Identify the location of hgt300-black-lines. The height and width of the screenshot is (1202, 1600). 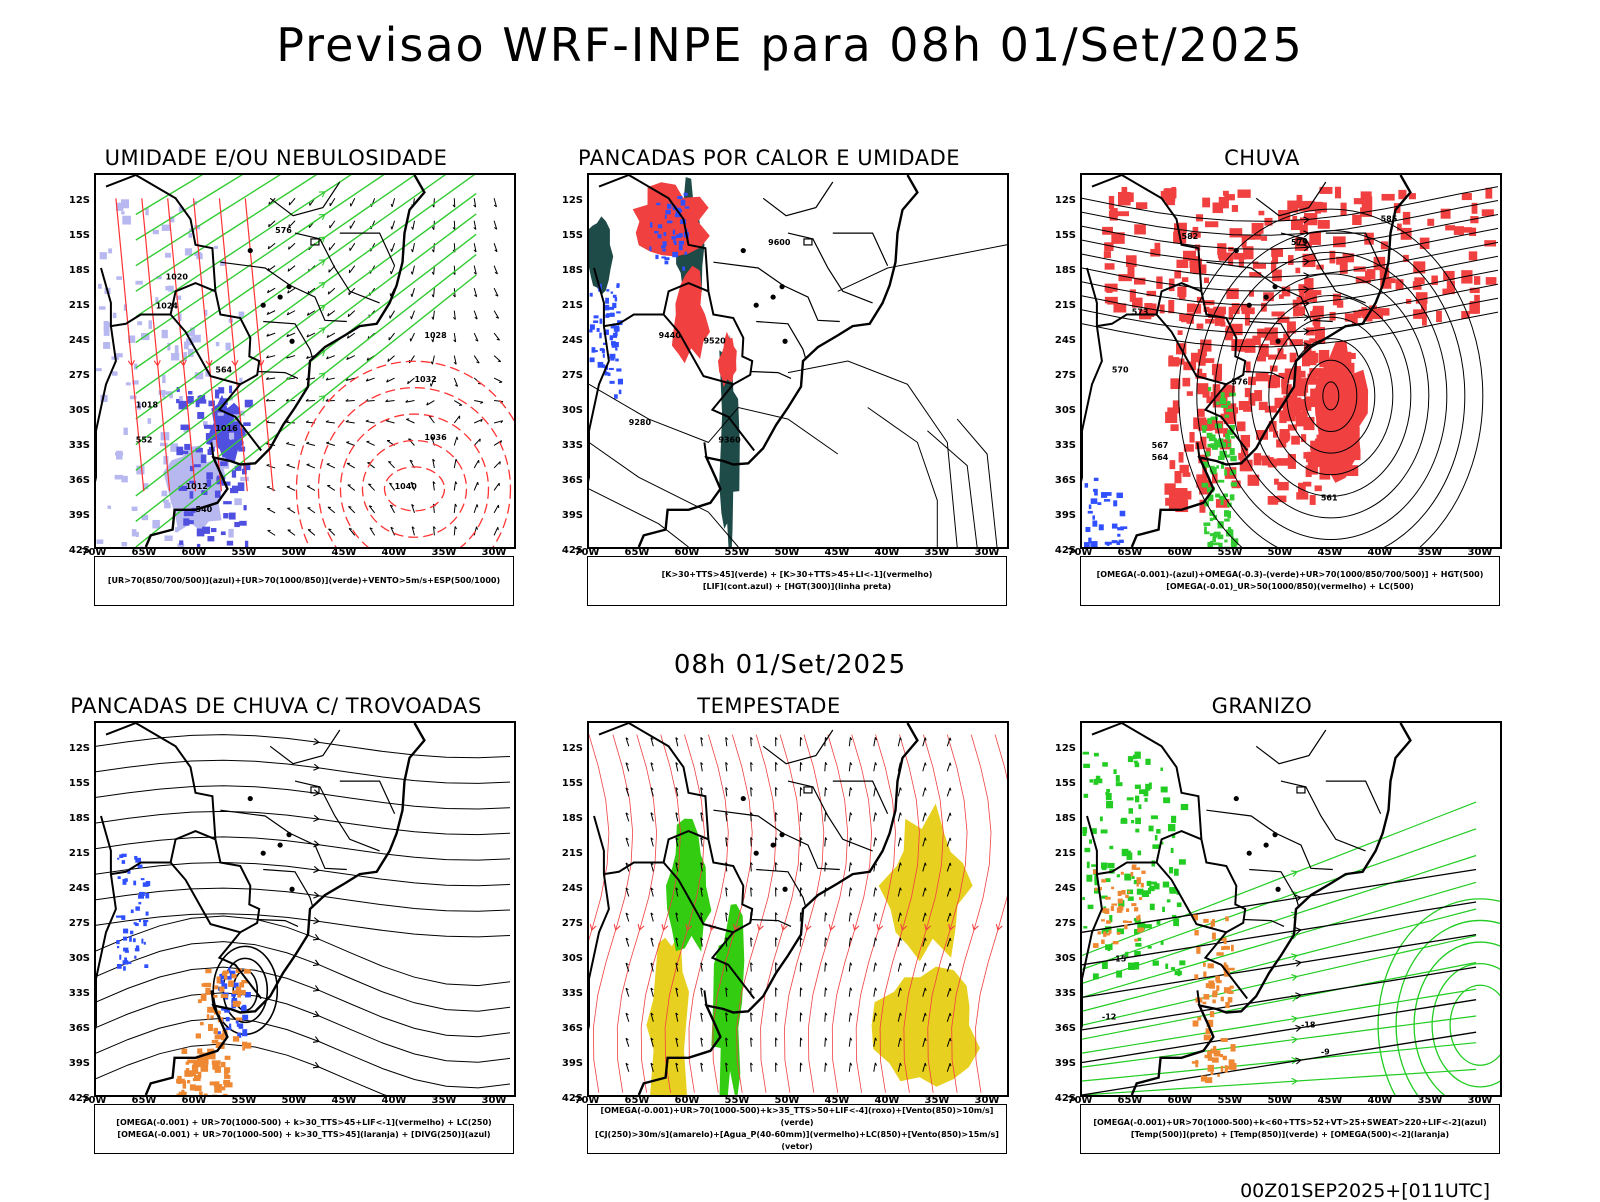
(798, 396).